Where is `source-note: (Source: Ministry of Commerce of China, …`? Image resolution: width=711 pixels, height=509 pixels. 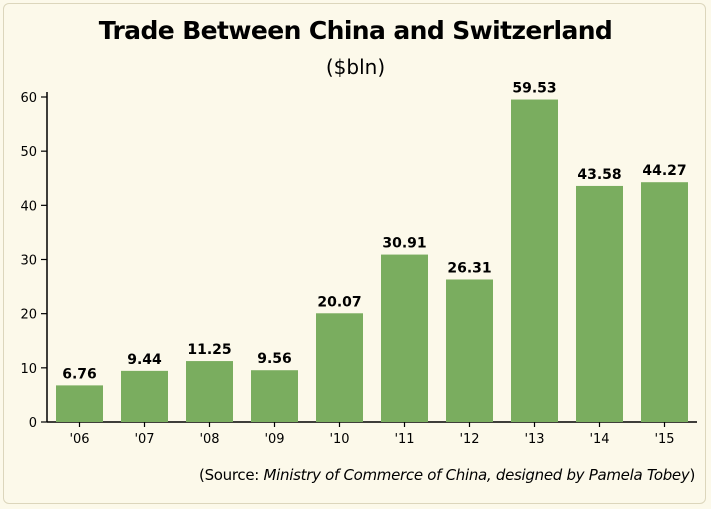 source-note: (Source: Ministry of Commerce of China, … is located at coordinates (447, 475).